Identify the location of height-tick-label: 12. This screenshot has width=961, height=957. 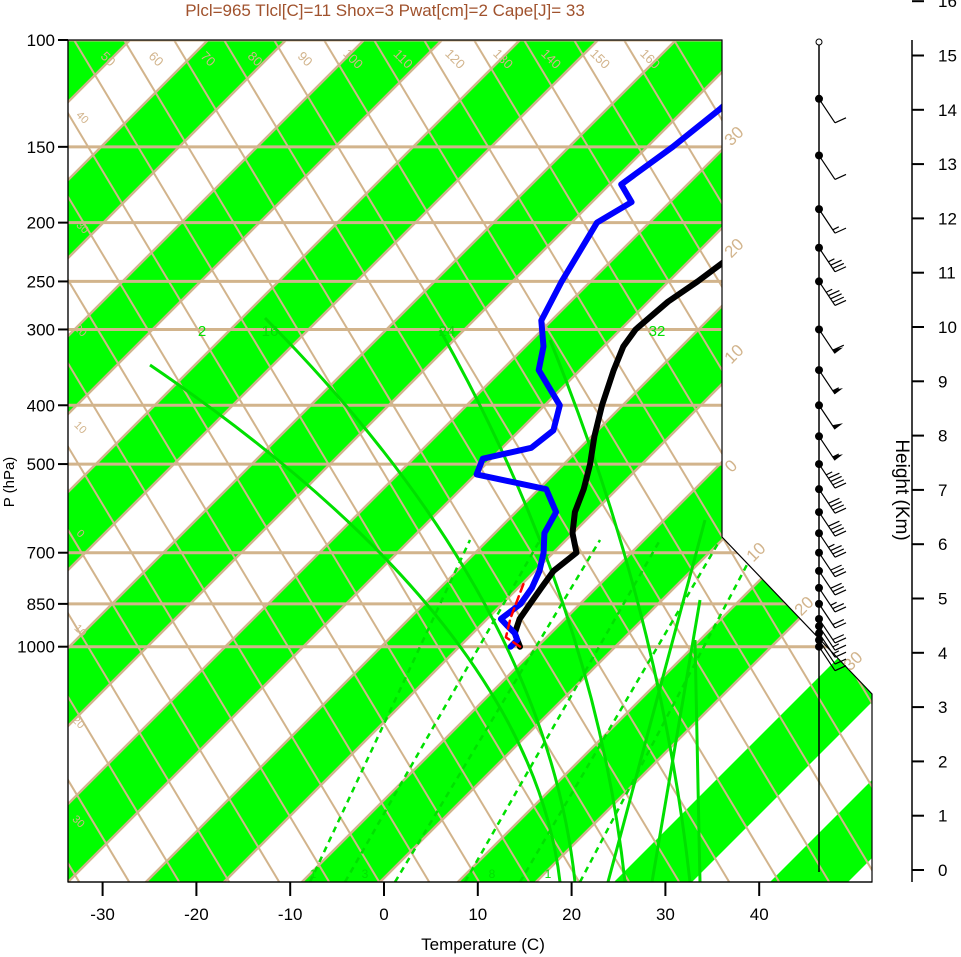
(947, 218).